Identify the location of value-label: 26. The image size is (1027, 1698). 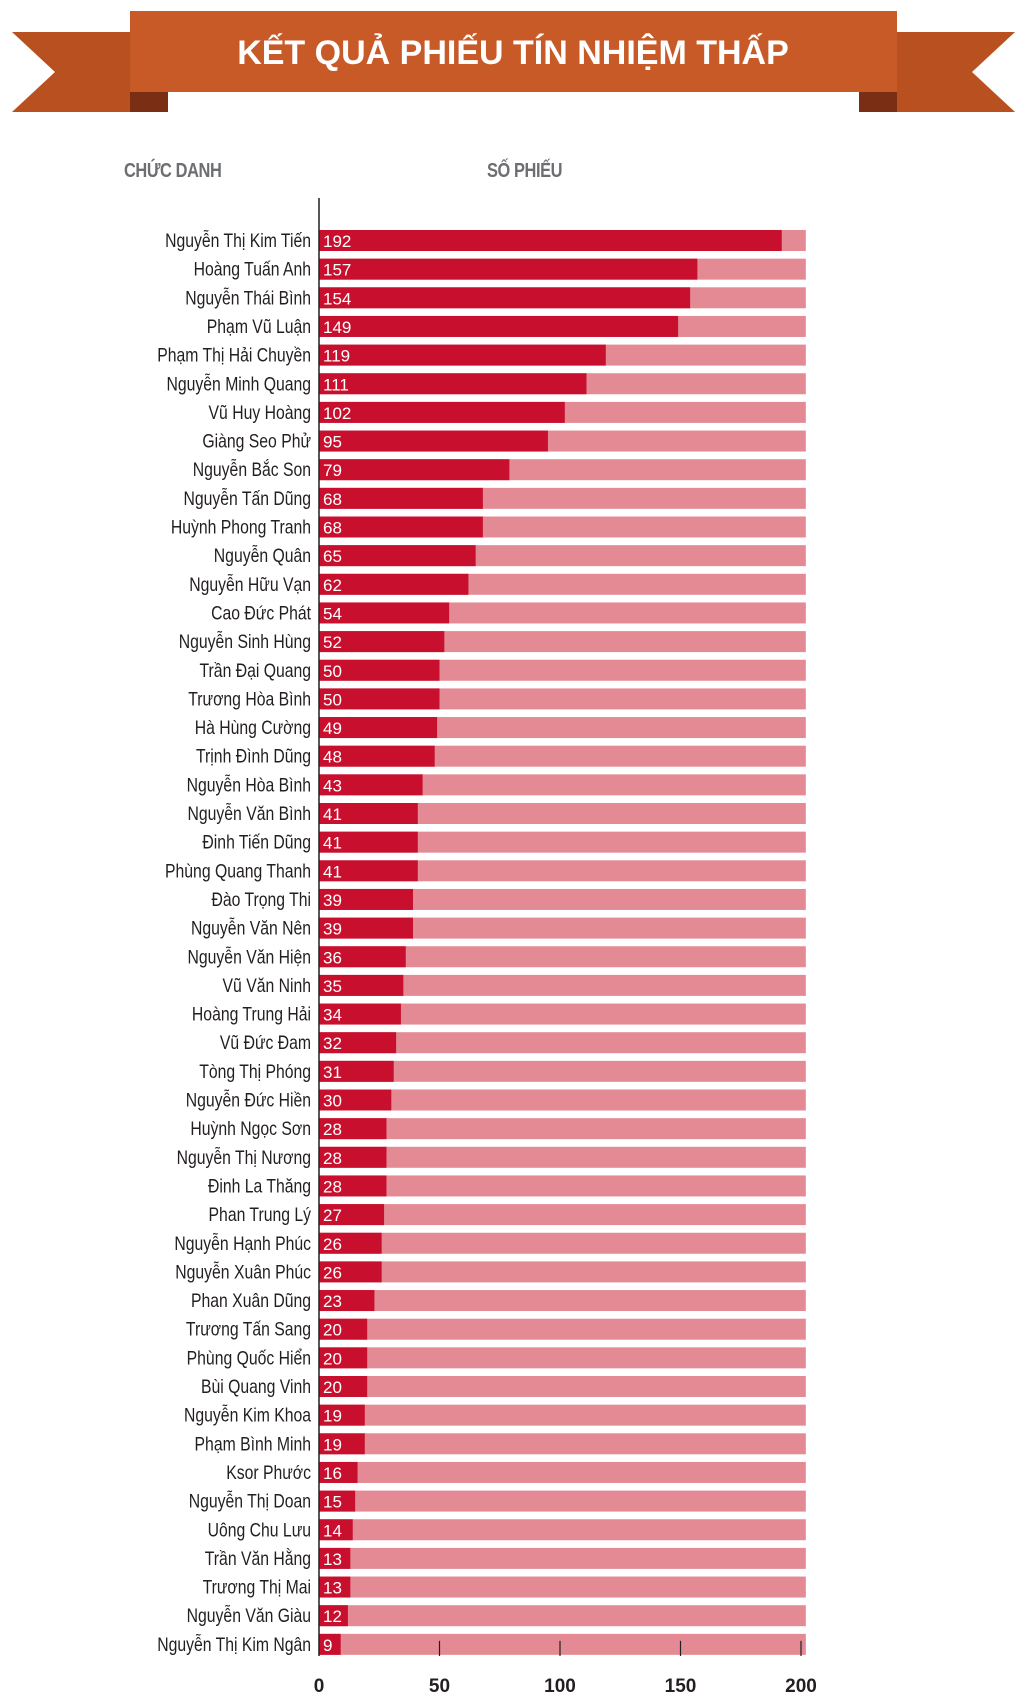
(332, 1244).